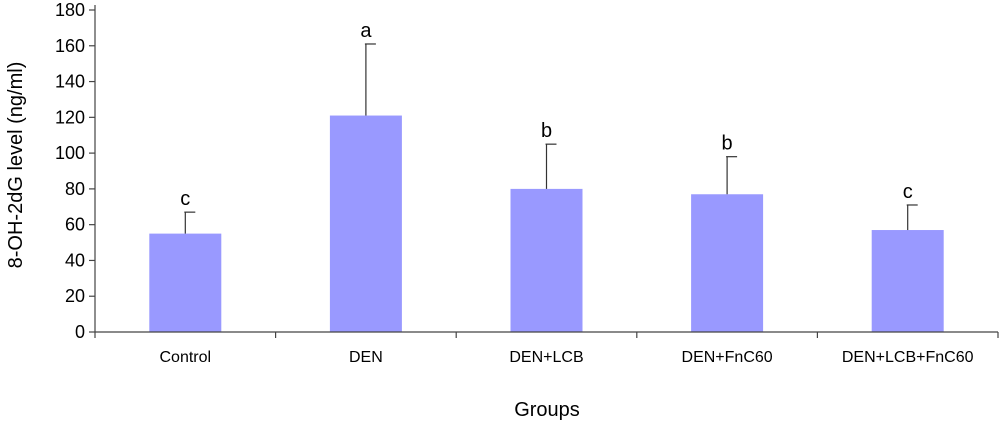  I want to click on y-tick-label: 180, so click(70, 10).